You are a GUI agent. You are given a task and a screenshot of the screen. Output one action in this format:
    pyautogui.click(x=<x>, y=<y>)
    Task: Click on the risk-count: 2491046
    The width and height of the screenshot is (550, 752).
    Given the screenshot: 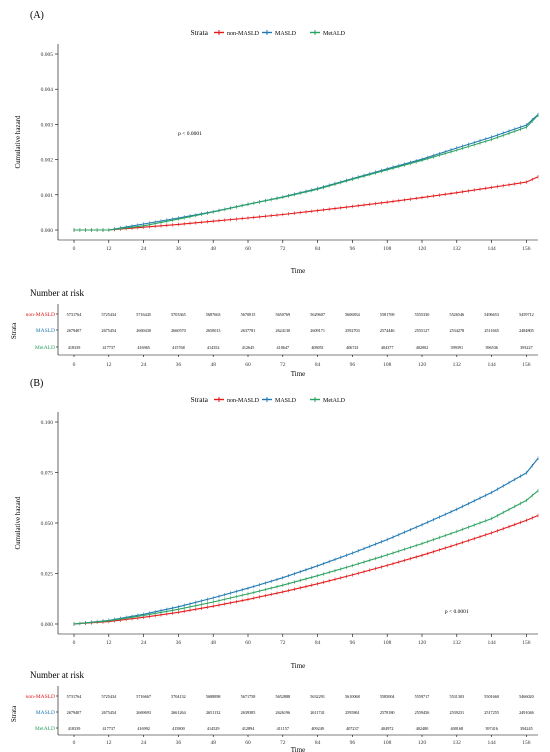 What is the action you would take?
    pyautogui.click(x=526, y=712)
    